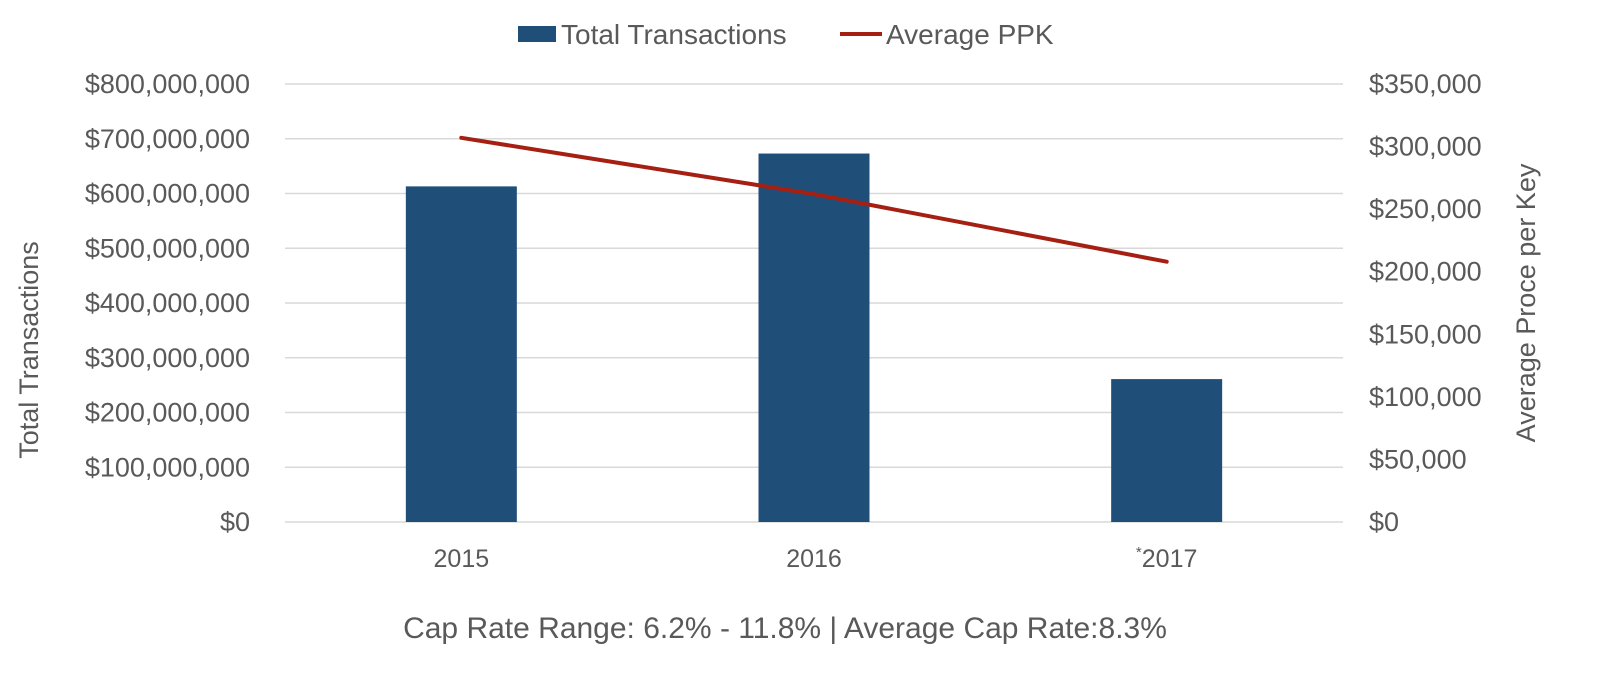 This screenshot has height=682, width=1608. Describe the element at coordinates (462, 559) in the screenshot. I see `x-tick-label: 2015` at that location.